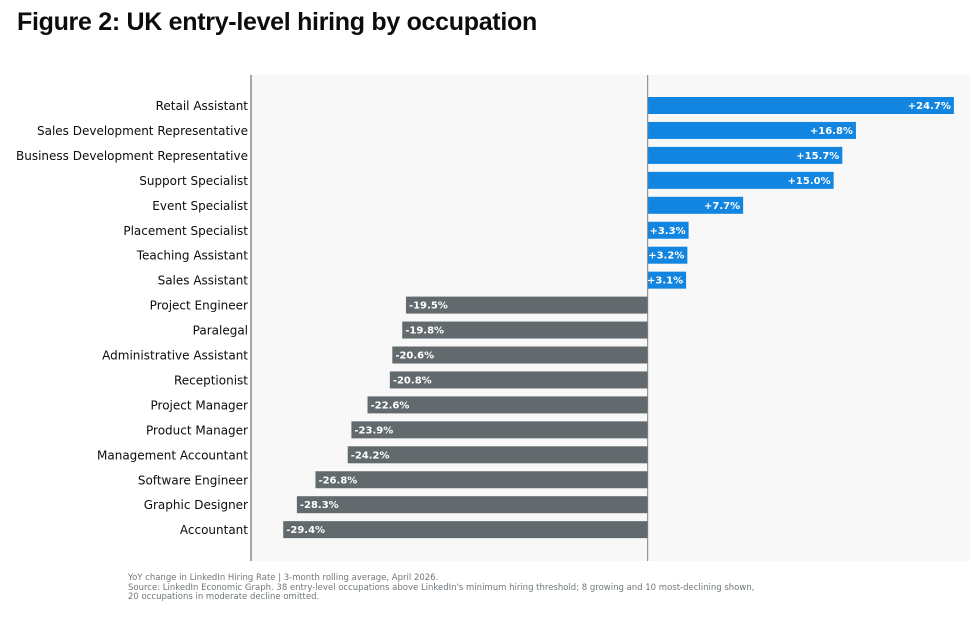  I want to click on value-label: -26.8%, so click(337, 480).